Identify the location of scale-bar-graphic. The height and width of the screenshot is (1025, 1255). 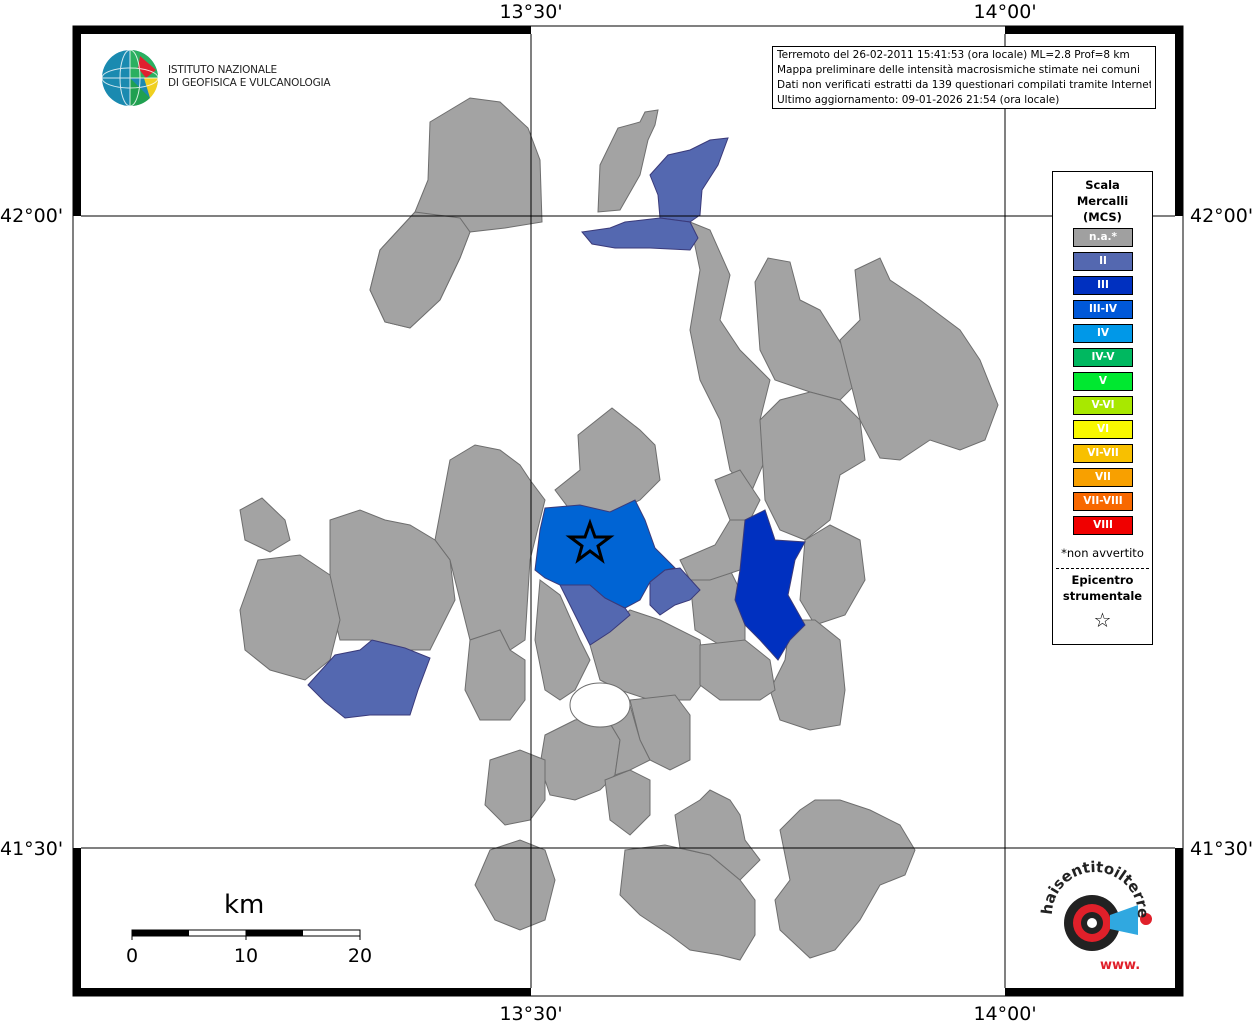
(246, 934).